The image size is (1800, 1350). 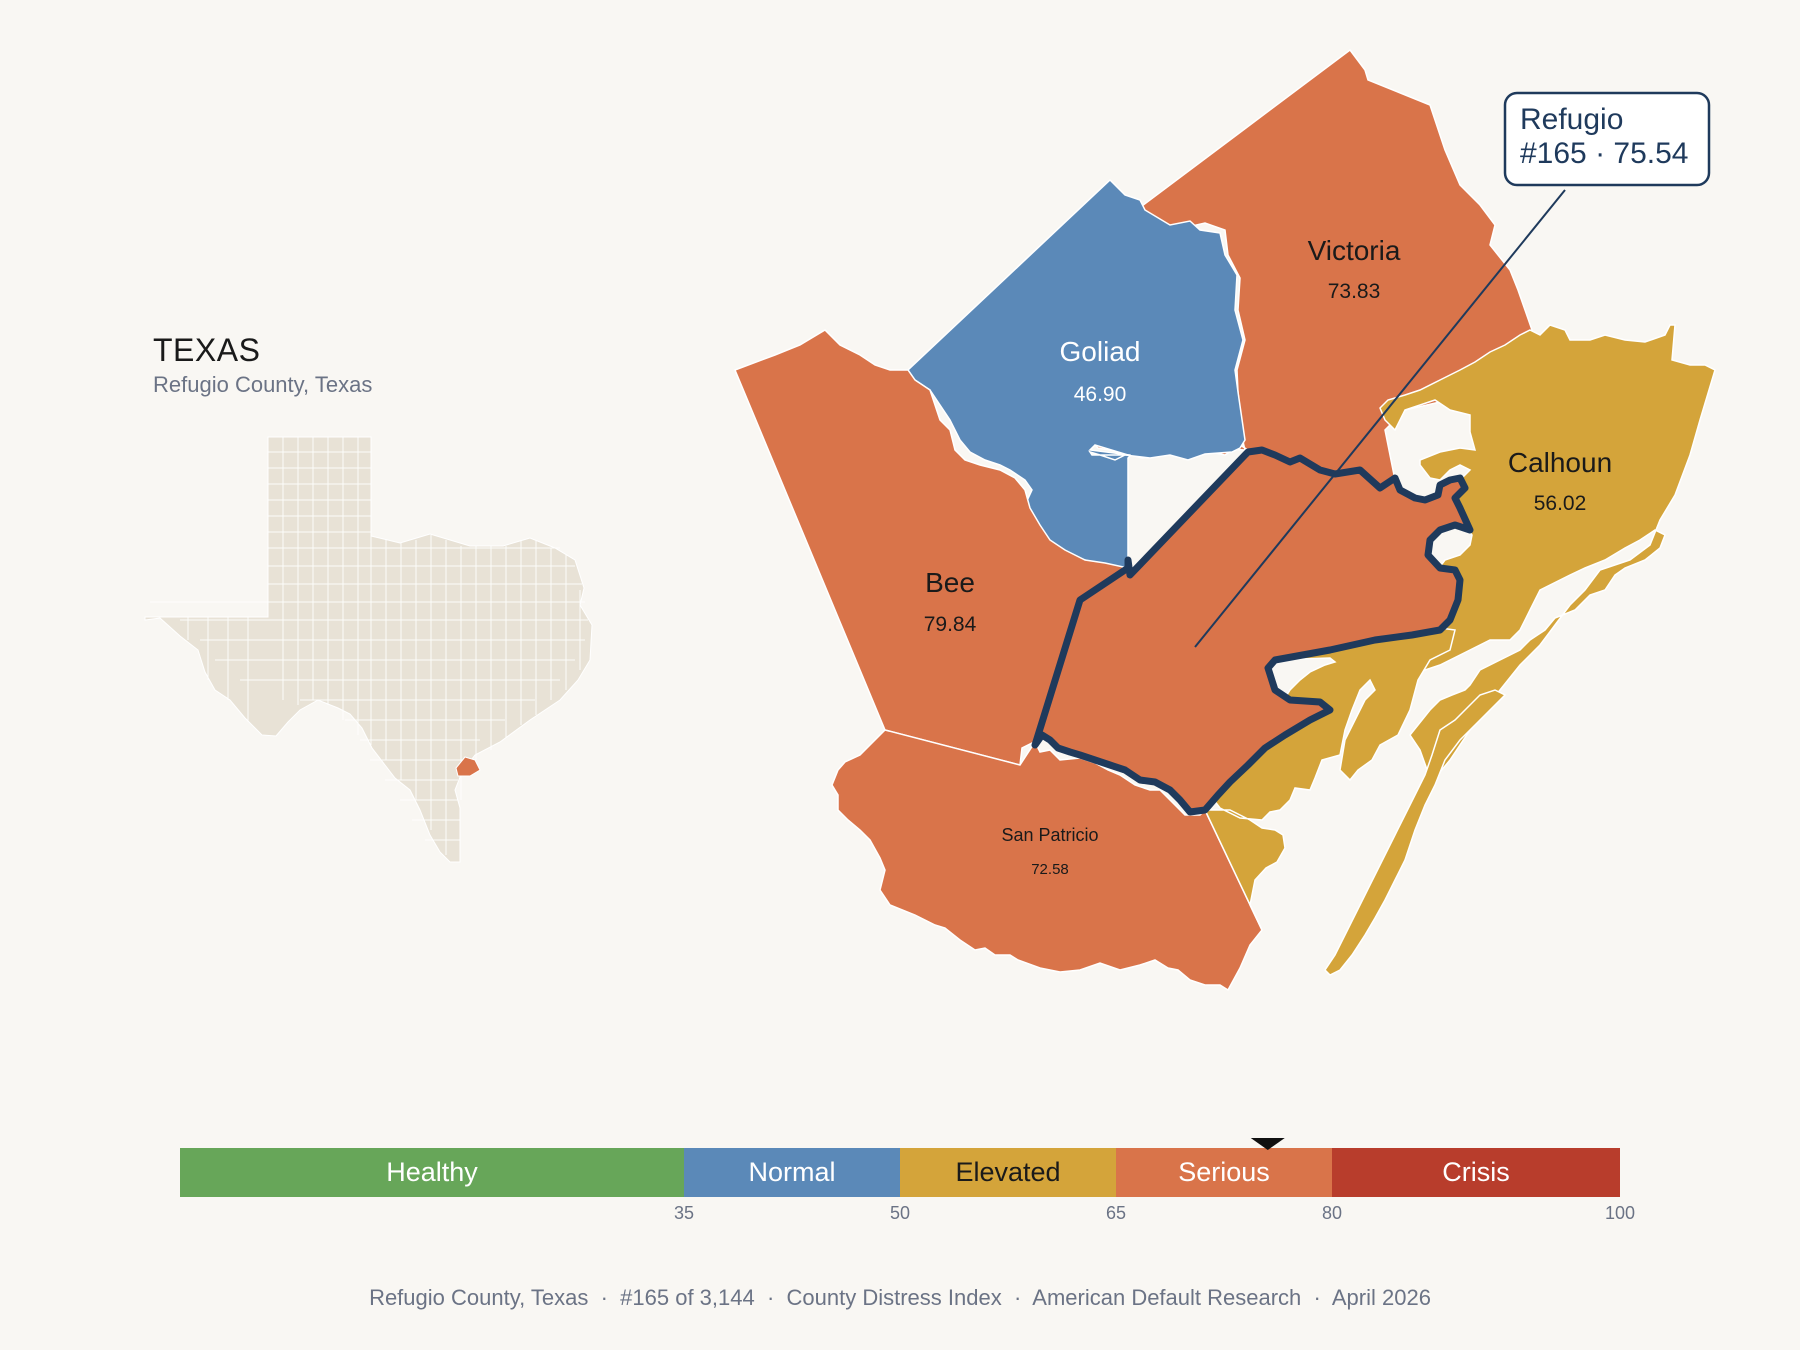 What do you see at coordinates (950, 582) in the screenshot?
I see `label-bee-name: Bee` at bounding box center [950, 582].